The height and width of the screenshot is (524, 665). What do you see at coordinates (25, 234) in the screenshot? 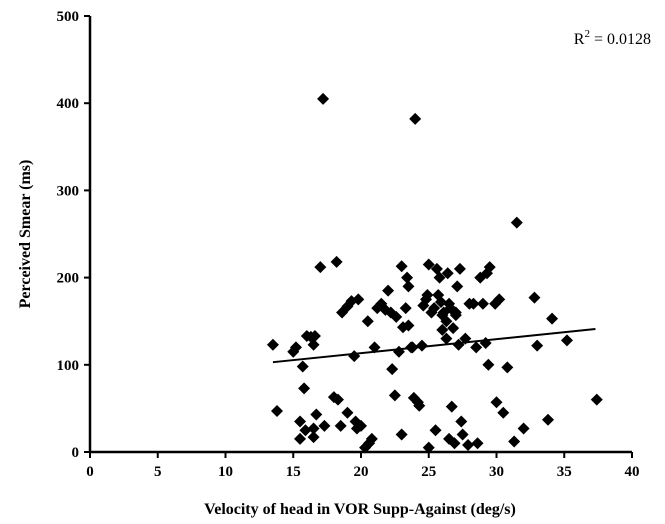
I see `y-axis-label: Perceived Smear (ms)` at bounding box center [25, 234].